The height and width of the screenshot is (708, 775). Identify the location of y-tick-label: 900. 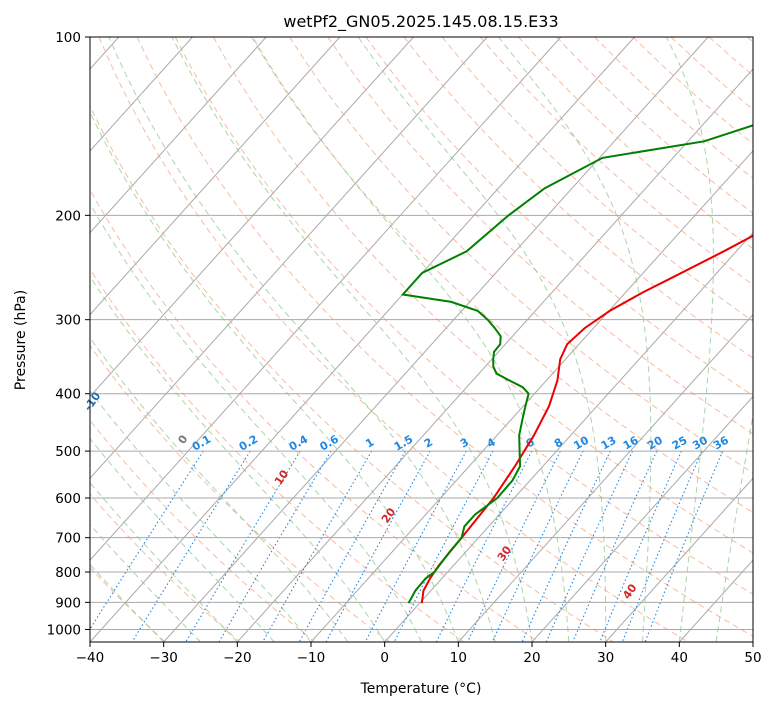
(68, 603).